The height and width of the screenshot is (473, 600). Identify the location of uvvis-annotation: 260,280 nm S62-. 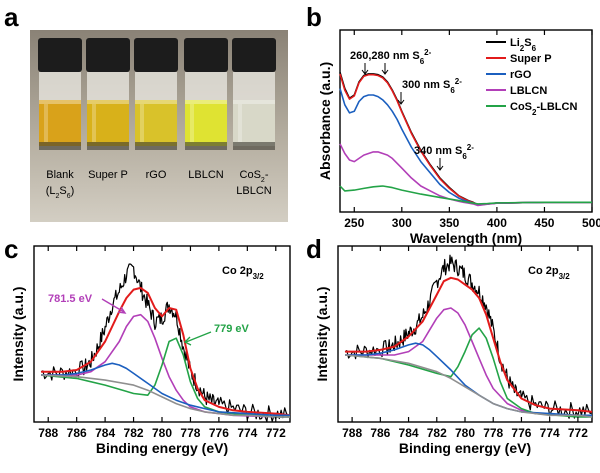
(391, 57).